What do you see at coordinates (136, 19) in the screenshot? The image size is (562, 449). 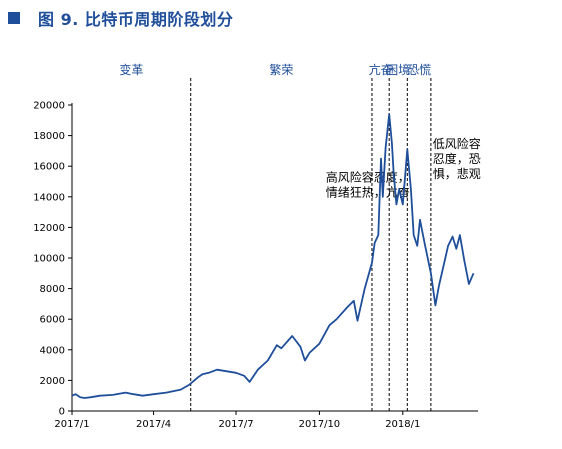 I see `figure-title-text: 图 9. 比特币周期阶段划分` at bounding box center [136, 19].